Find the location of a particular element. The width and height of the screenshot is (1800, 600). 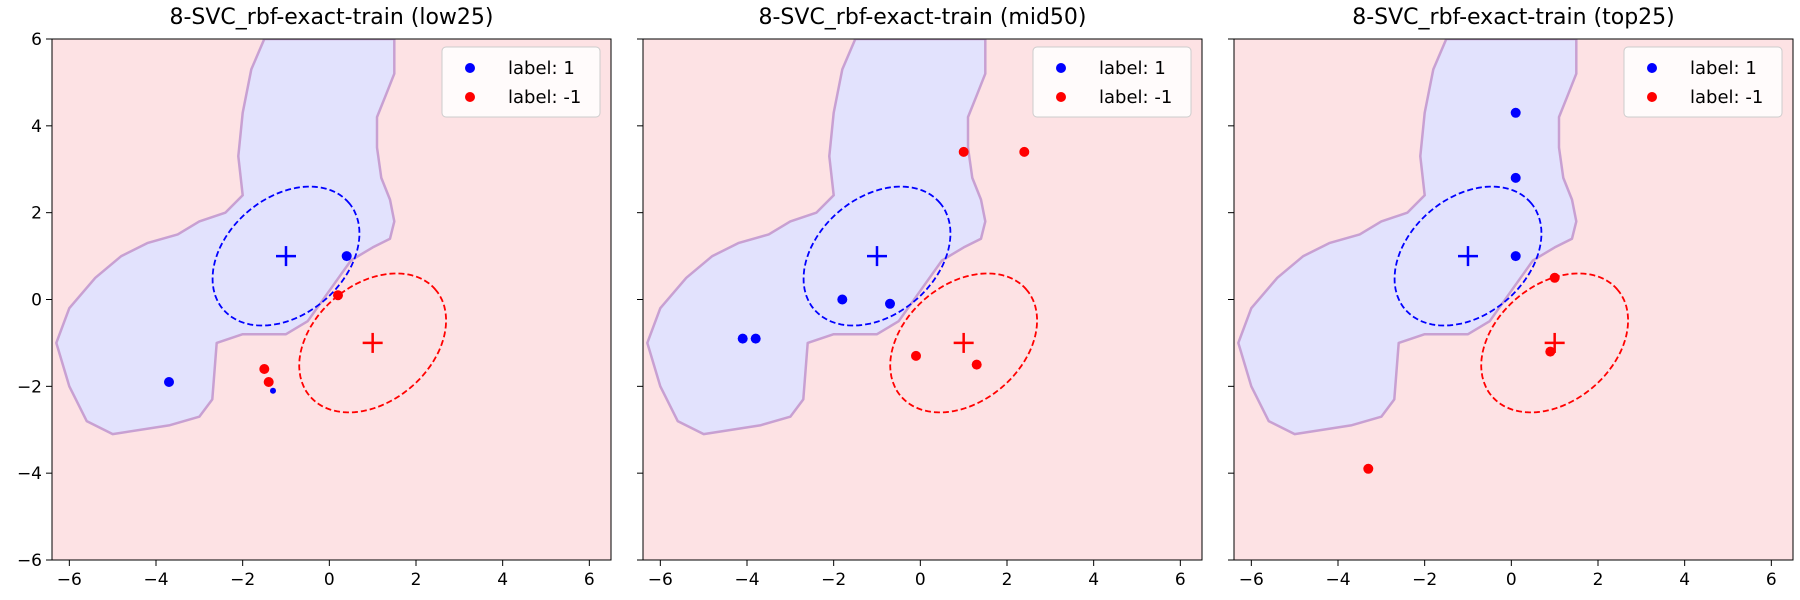

y-tick-label: −2 is located at coordinates (29, 387).